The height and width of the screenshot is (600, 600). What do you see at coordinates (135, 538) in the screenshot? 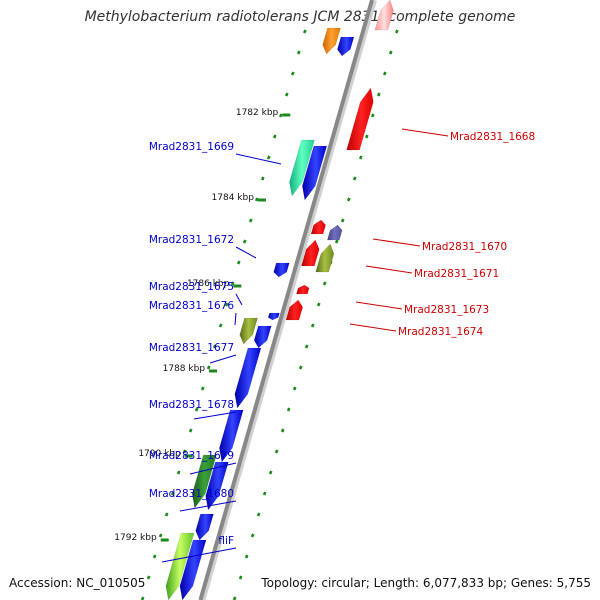
I see `scale-label: 1792 kbp` at bounding box center [135, 538].